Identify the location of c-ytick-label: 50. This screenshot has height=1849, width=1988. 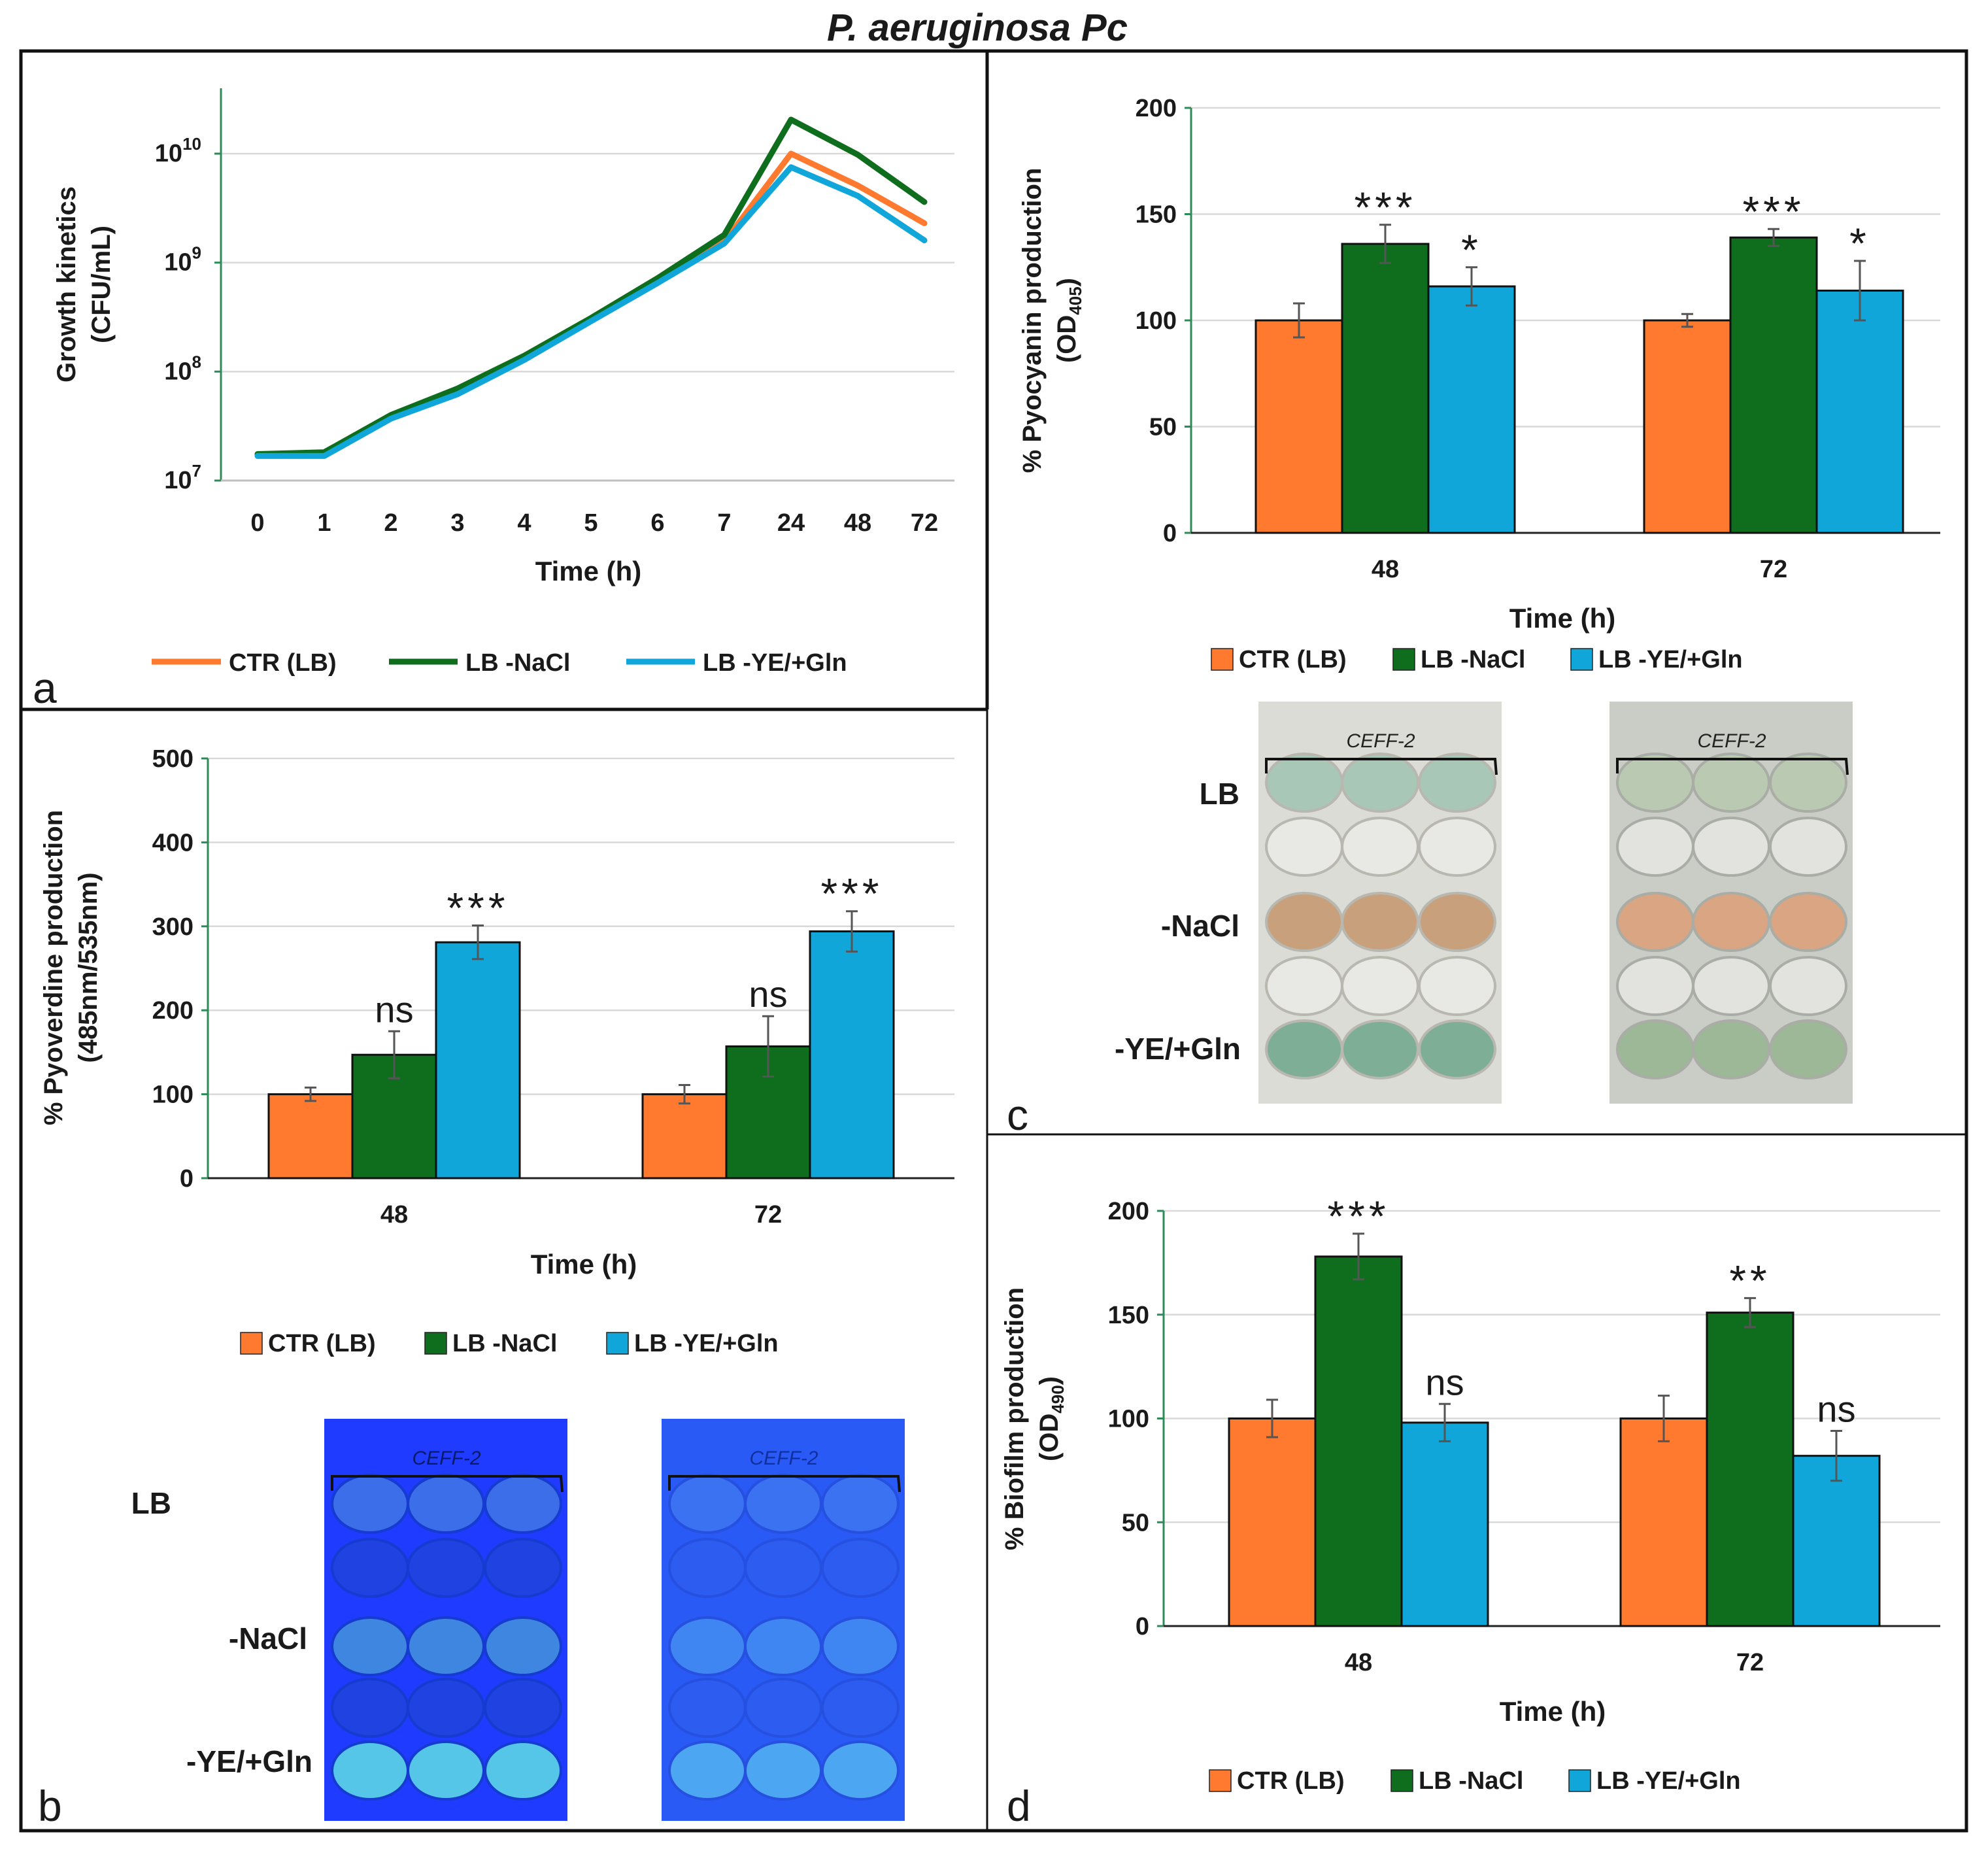
(1163, 427).